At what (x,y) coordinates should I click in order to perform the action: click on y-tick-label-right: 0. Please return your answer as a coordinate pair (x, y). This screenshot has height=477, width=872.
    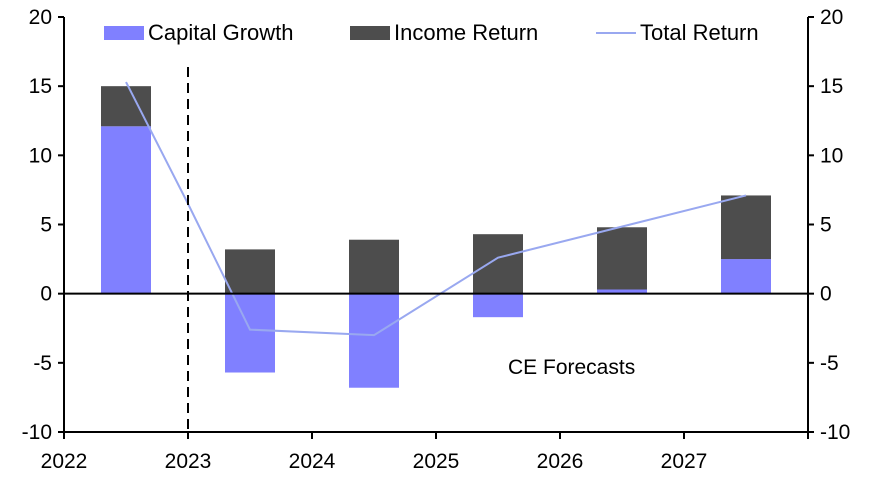
    Looking at the image, I should click on (826, 294).